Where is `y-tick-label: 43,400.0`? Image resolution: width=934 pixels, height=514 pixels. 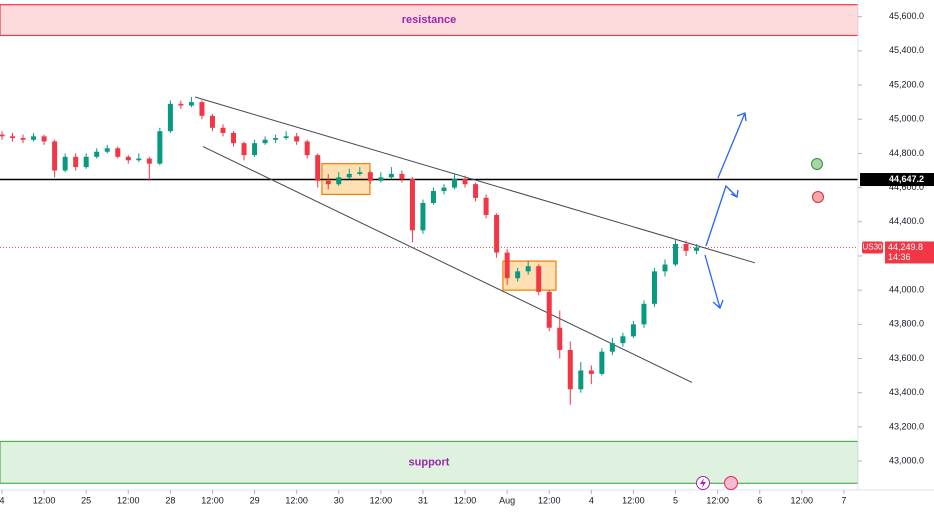
y-tick-label: 43,400.0 is located at coordinates (906, 392).